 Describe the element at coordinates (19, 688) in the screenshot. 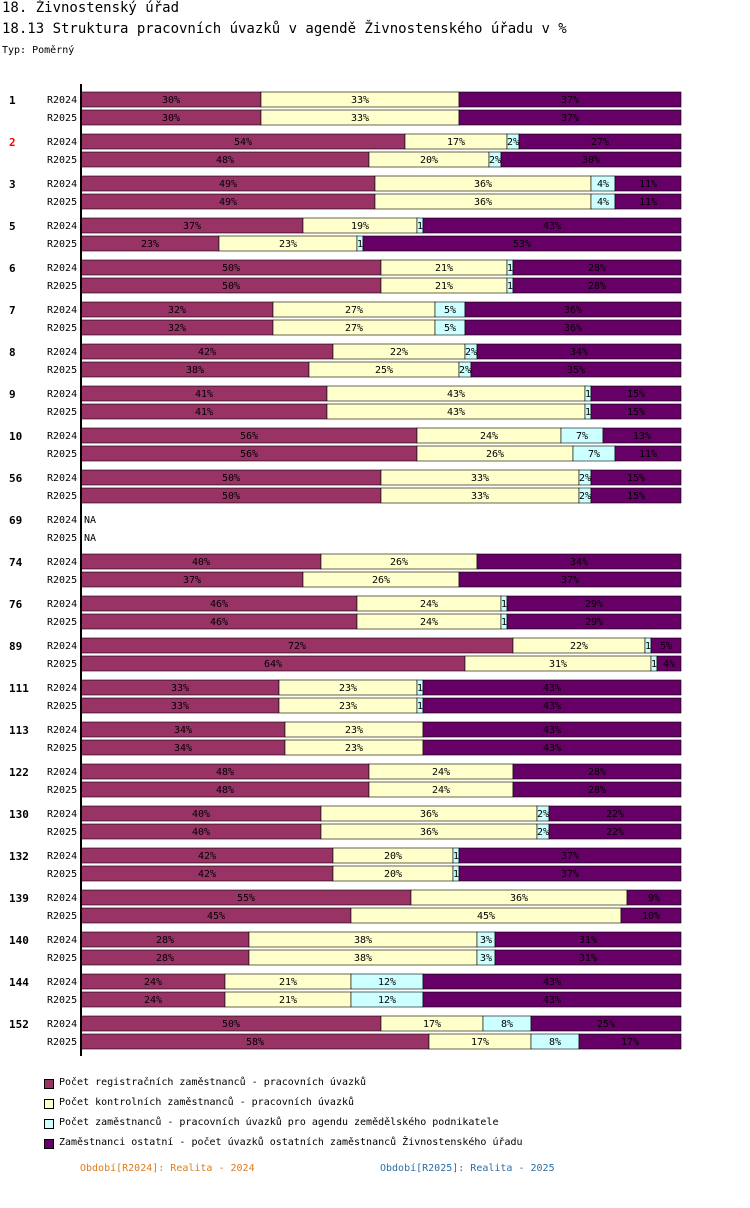

I see `group-label-111: 111` at that location.